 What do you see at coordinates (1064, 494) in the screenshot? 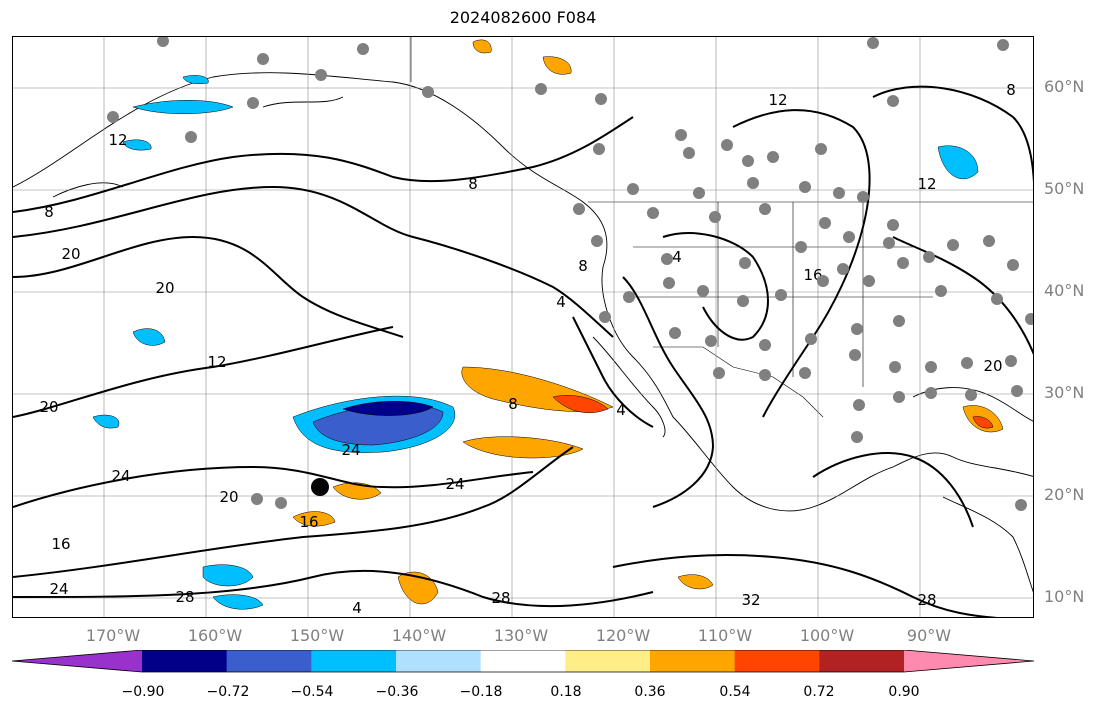
I see `lat-label: 20°N` at bounding box center [1064, 494].